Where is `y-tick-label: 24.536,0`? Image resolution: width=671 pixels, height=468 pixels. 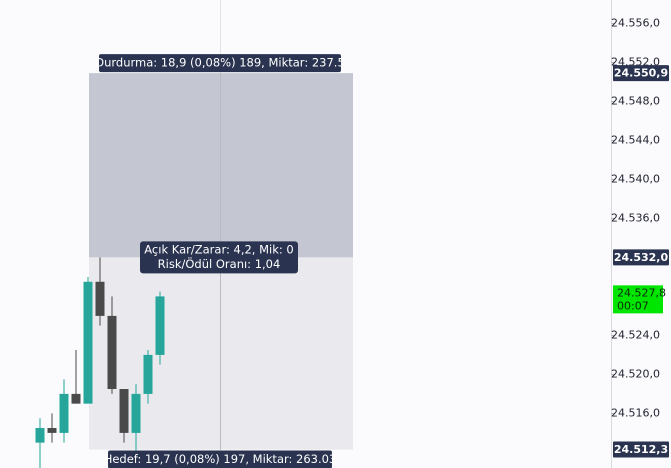
y-tick-label: 24.536,0 is located at coordinates (635, 217).